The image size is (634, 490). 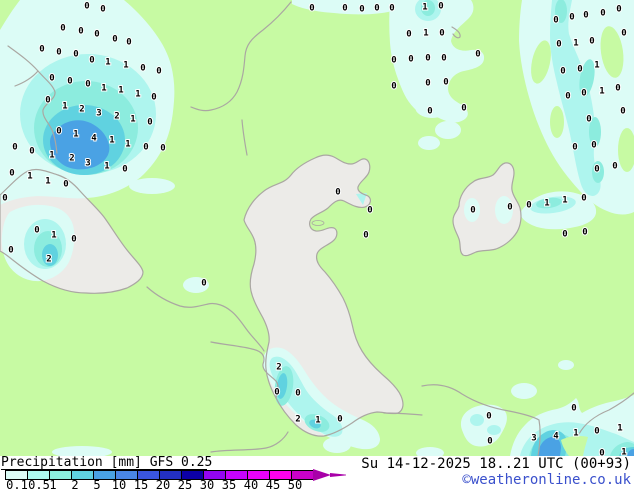 What do you see at coordinates (295, 484) in the screenshot?
I see `colorbar-tick: 50` at bounding box center [295, 484].